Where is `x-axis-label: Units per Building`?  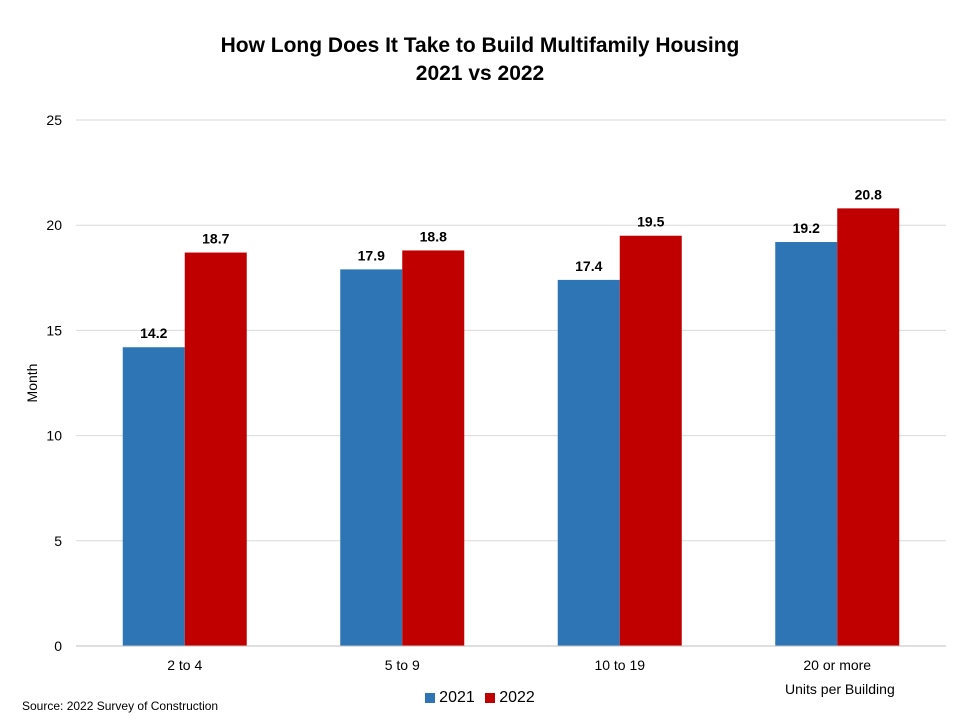
x-axis-label: Units per Building is located at coordinates (840, 689).